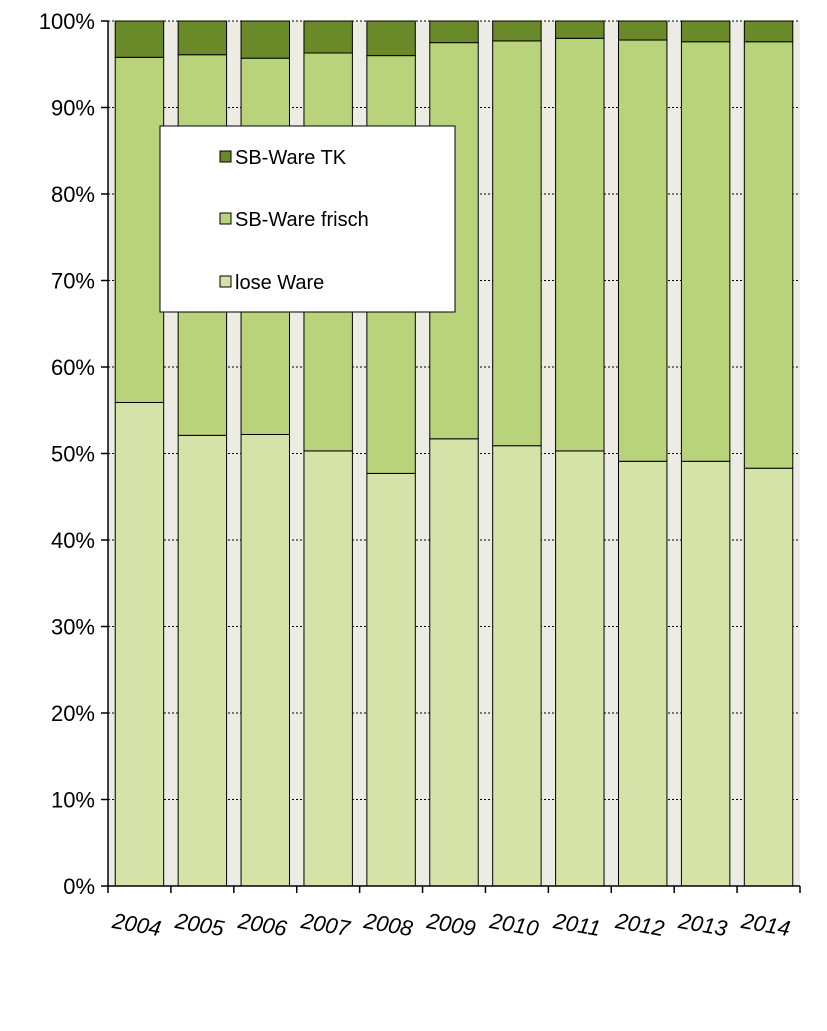 The height and width of the screenshot is (1031, 827). What do you see at coordinates (766, 924) in the screenshot?
I see `x-tick-label: 2014` at bounding box center [766, 924].